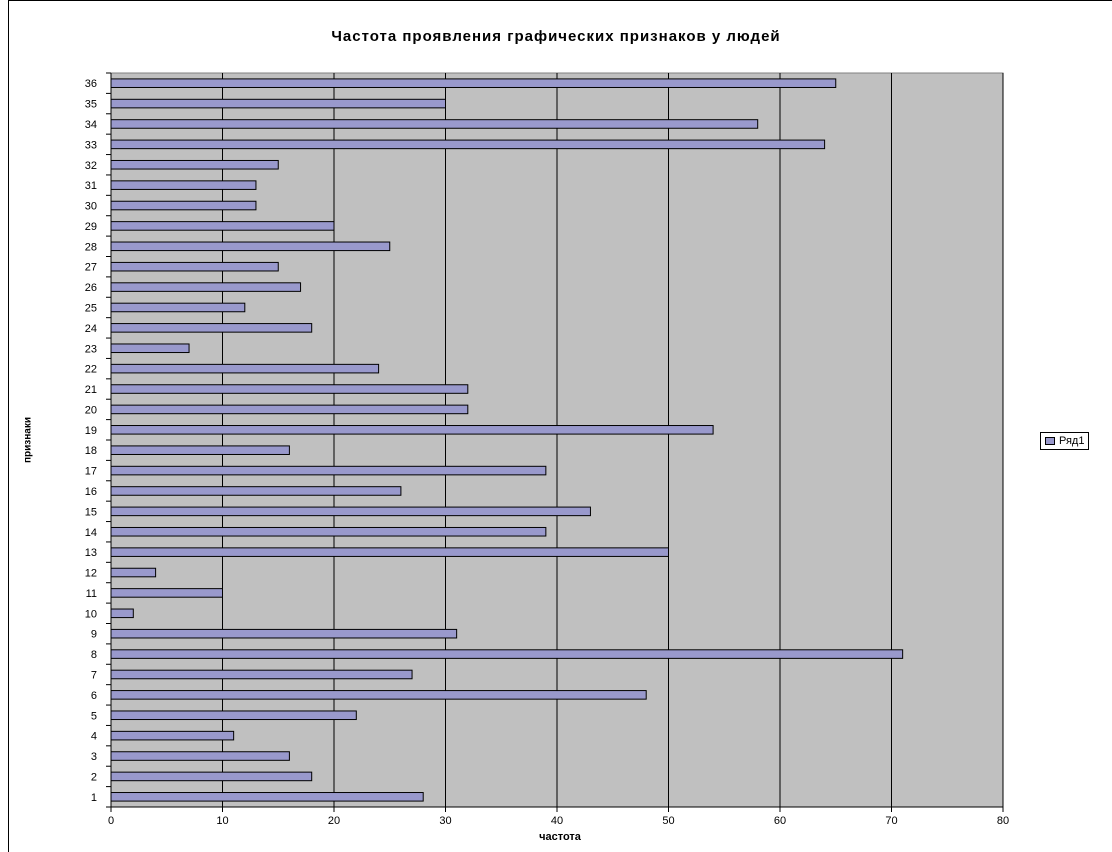 The image size is (1112, 852). I want to click on y-tick-label: 28, so click(91, 247).